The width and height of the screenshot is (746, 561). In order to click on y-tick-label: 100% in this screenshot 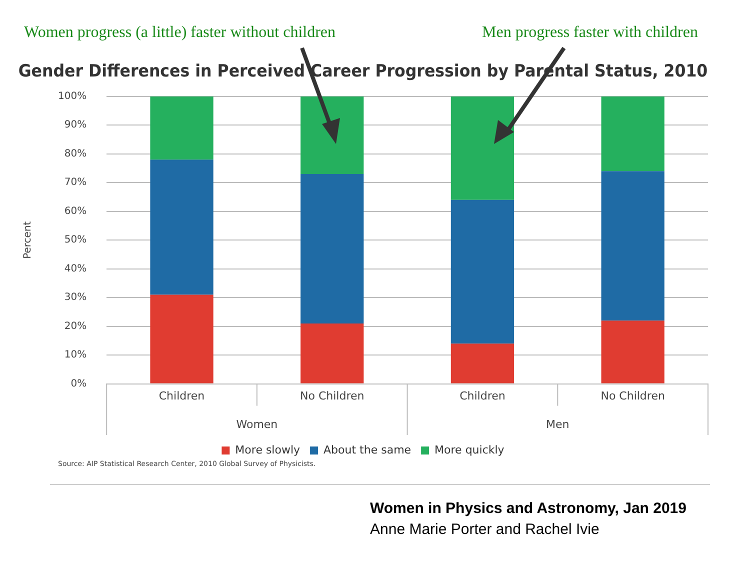, I will do `click(72, 96)`.